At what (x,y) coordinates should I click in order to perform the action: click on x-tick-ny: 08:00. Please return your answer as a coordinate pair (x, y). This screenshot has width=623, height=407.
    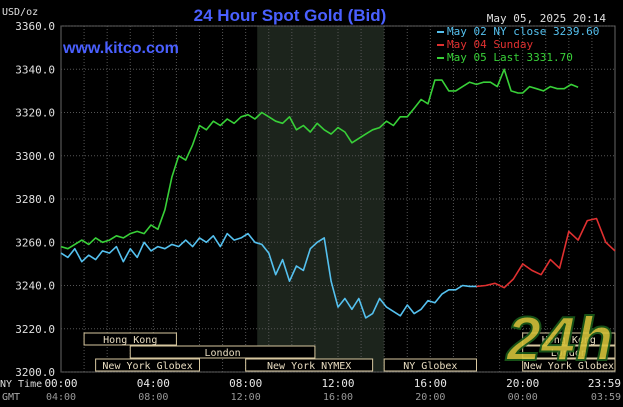
    Looking at the image, I should click on (245, 383).